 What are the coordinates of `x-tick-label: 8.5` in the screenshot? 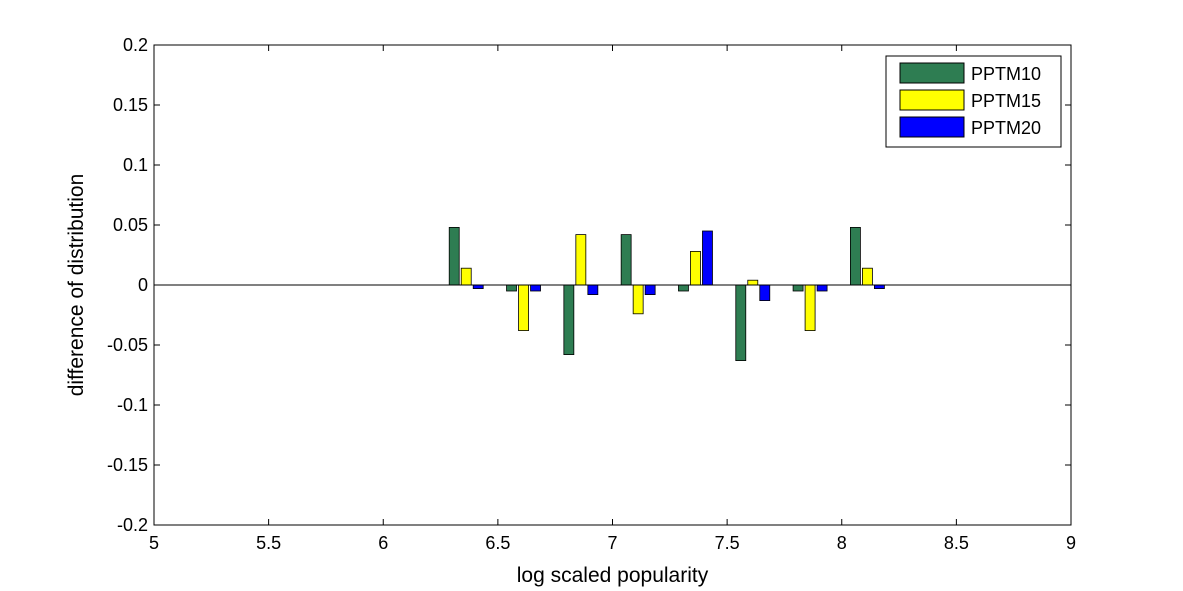 It's located at (956, 543).